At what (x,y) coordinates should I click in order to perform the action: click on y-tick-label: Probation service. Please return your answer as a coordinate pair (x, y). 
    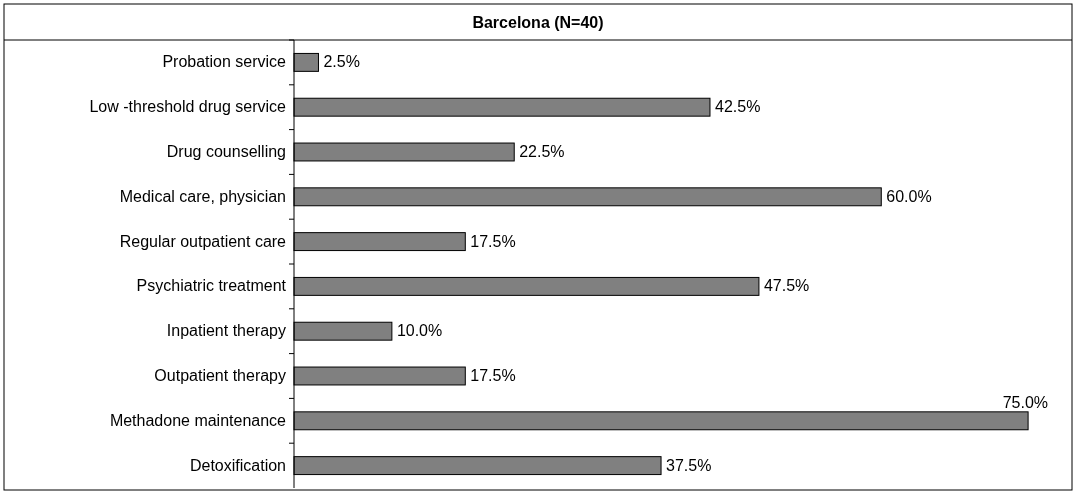
    Looking at the image, I should click on (224, 62).